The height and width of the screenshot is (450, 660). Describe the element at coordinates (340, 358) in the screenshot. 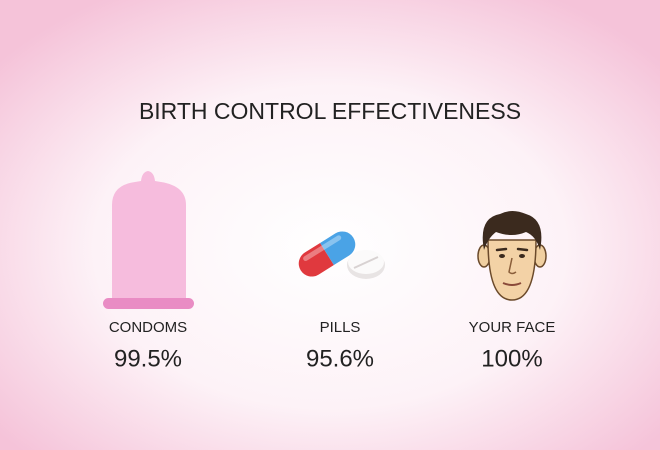

I see `item-value: 95.6%` at that location.